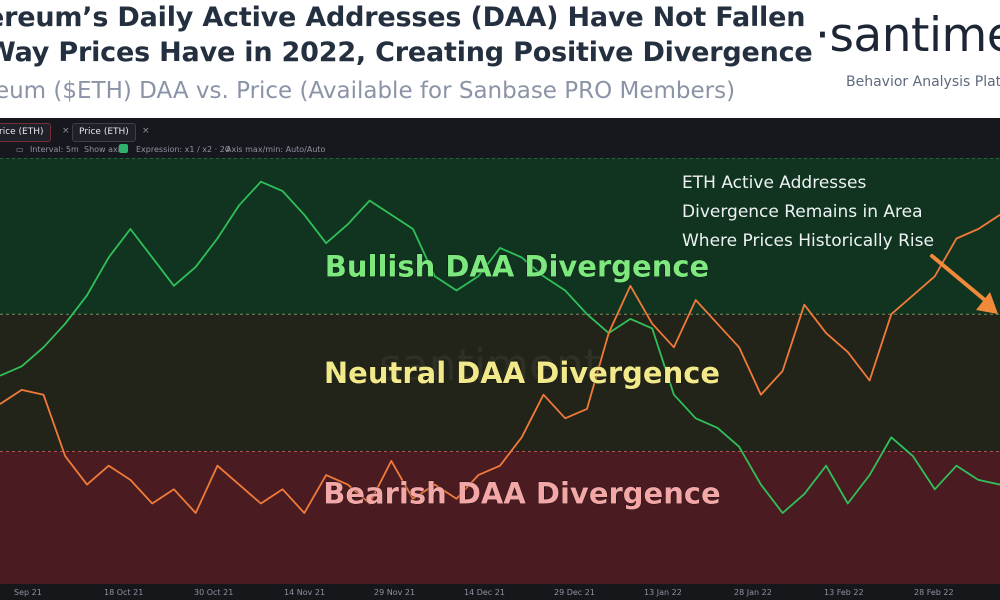 The image size is (1000, 600). Describe the element at coordinates (213, 592) in the screenshot. I see `x-tick-label: 30 Oct 21` at that location.